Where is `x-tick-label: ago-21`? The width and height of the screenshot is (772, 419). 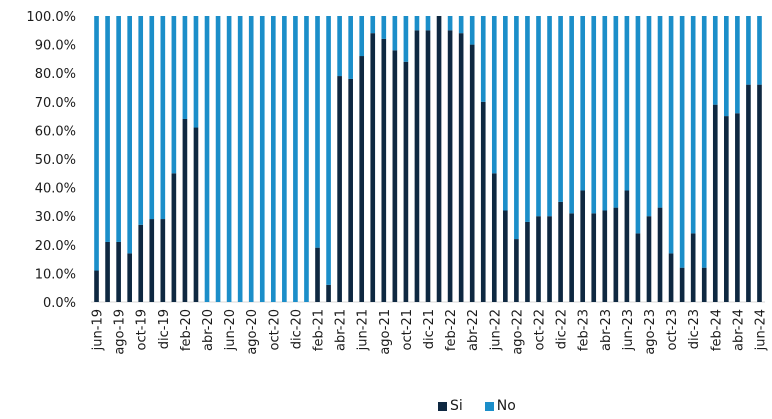 x-tick-label: ago-21 is located at coordinates (385, 332).